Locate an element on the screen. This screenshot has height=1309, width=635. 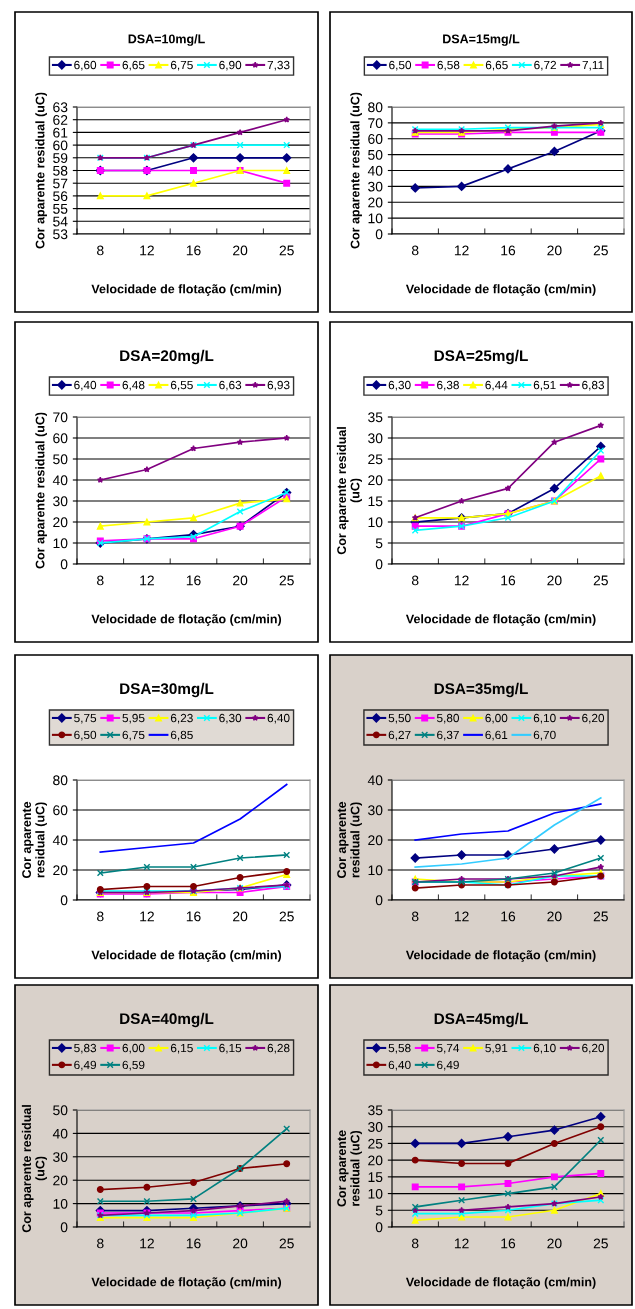
chart-title: DSA=45mg/L is located at coordinates (481, 1020).